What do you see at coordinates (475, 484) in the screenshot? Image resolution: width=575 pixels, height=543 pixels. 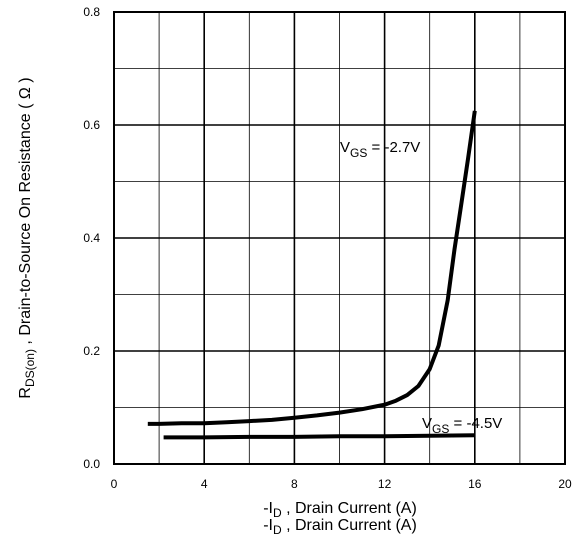 I see `x-tick-label: 16` at bounding box center [475, 484].